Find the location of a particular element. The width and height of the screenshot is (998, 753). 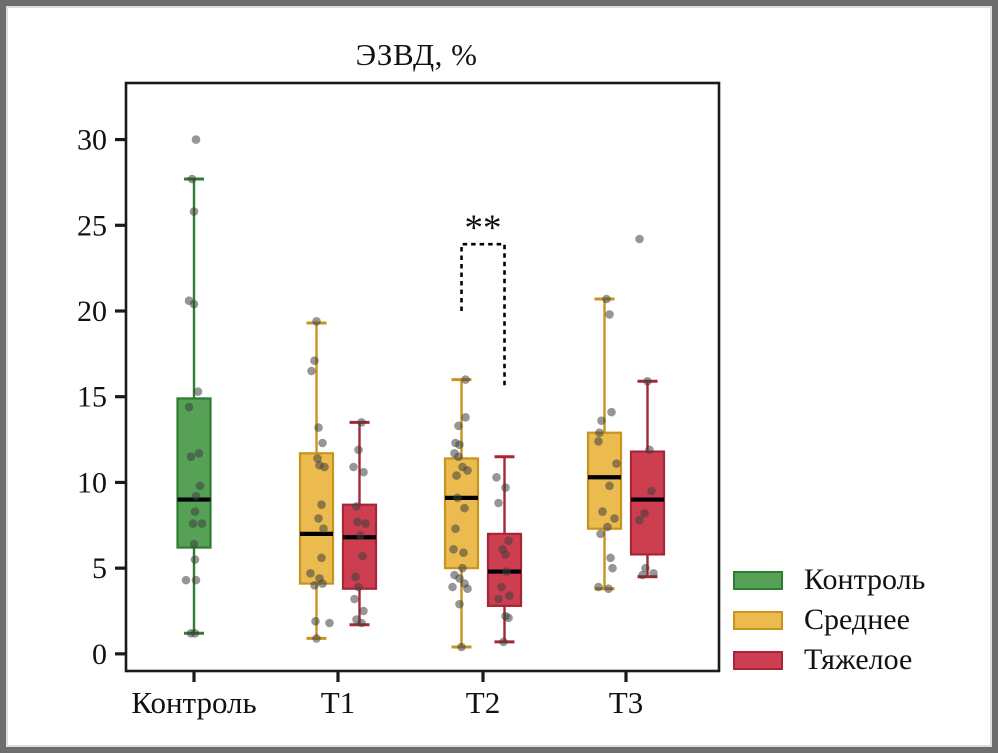

significance-bracket is located at coordinates (483, 315).